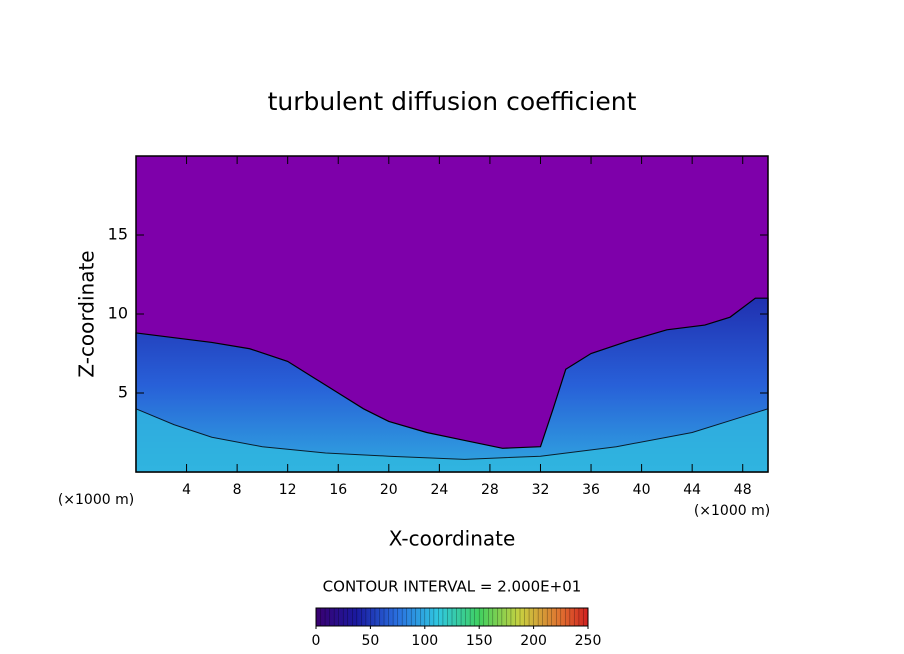 This screenshot has height=654, width=904. Describe the element at coordinates (96, 500) in the screenshot. I see `y-unit-label: (×1000 m)` at that location.